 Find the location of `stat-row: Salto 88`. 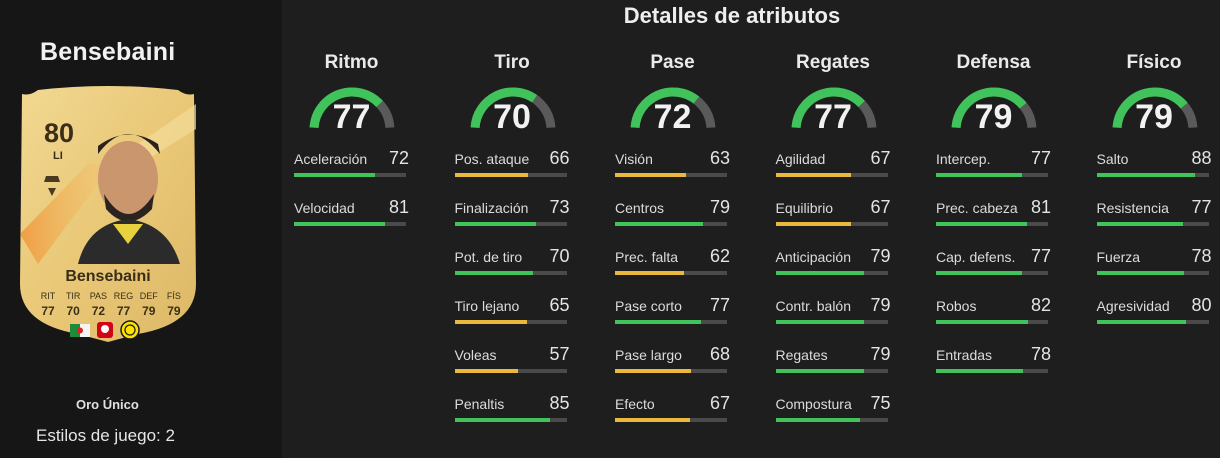

stat-row: Salto 88 is located at coordinates (1154, 173).